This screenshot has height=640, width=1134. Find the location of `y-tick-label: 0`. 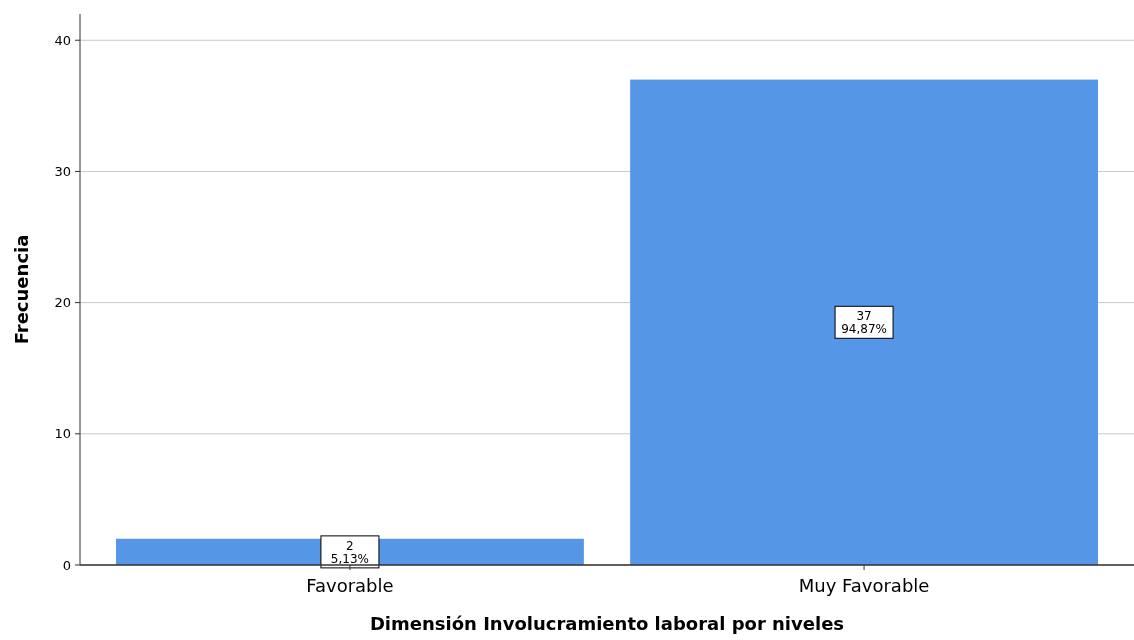

y-tick-label: 0 is located at coordinates (66, 565).